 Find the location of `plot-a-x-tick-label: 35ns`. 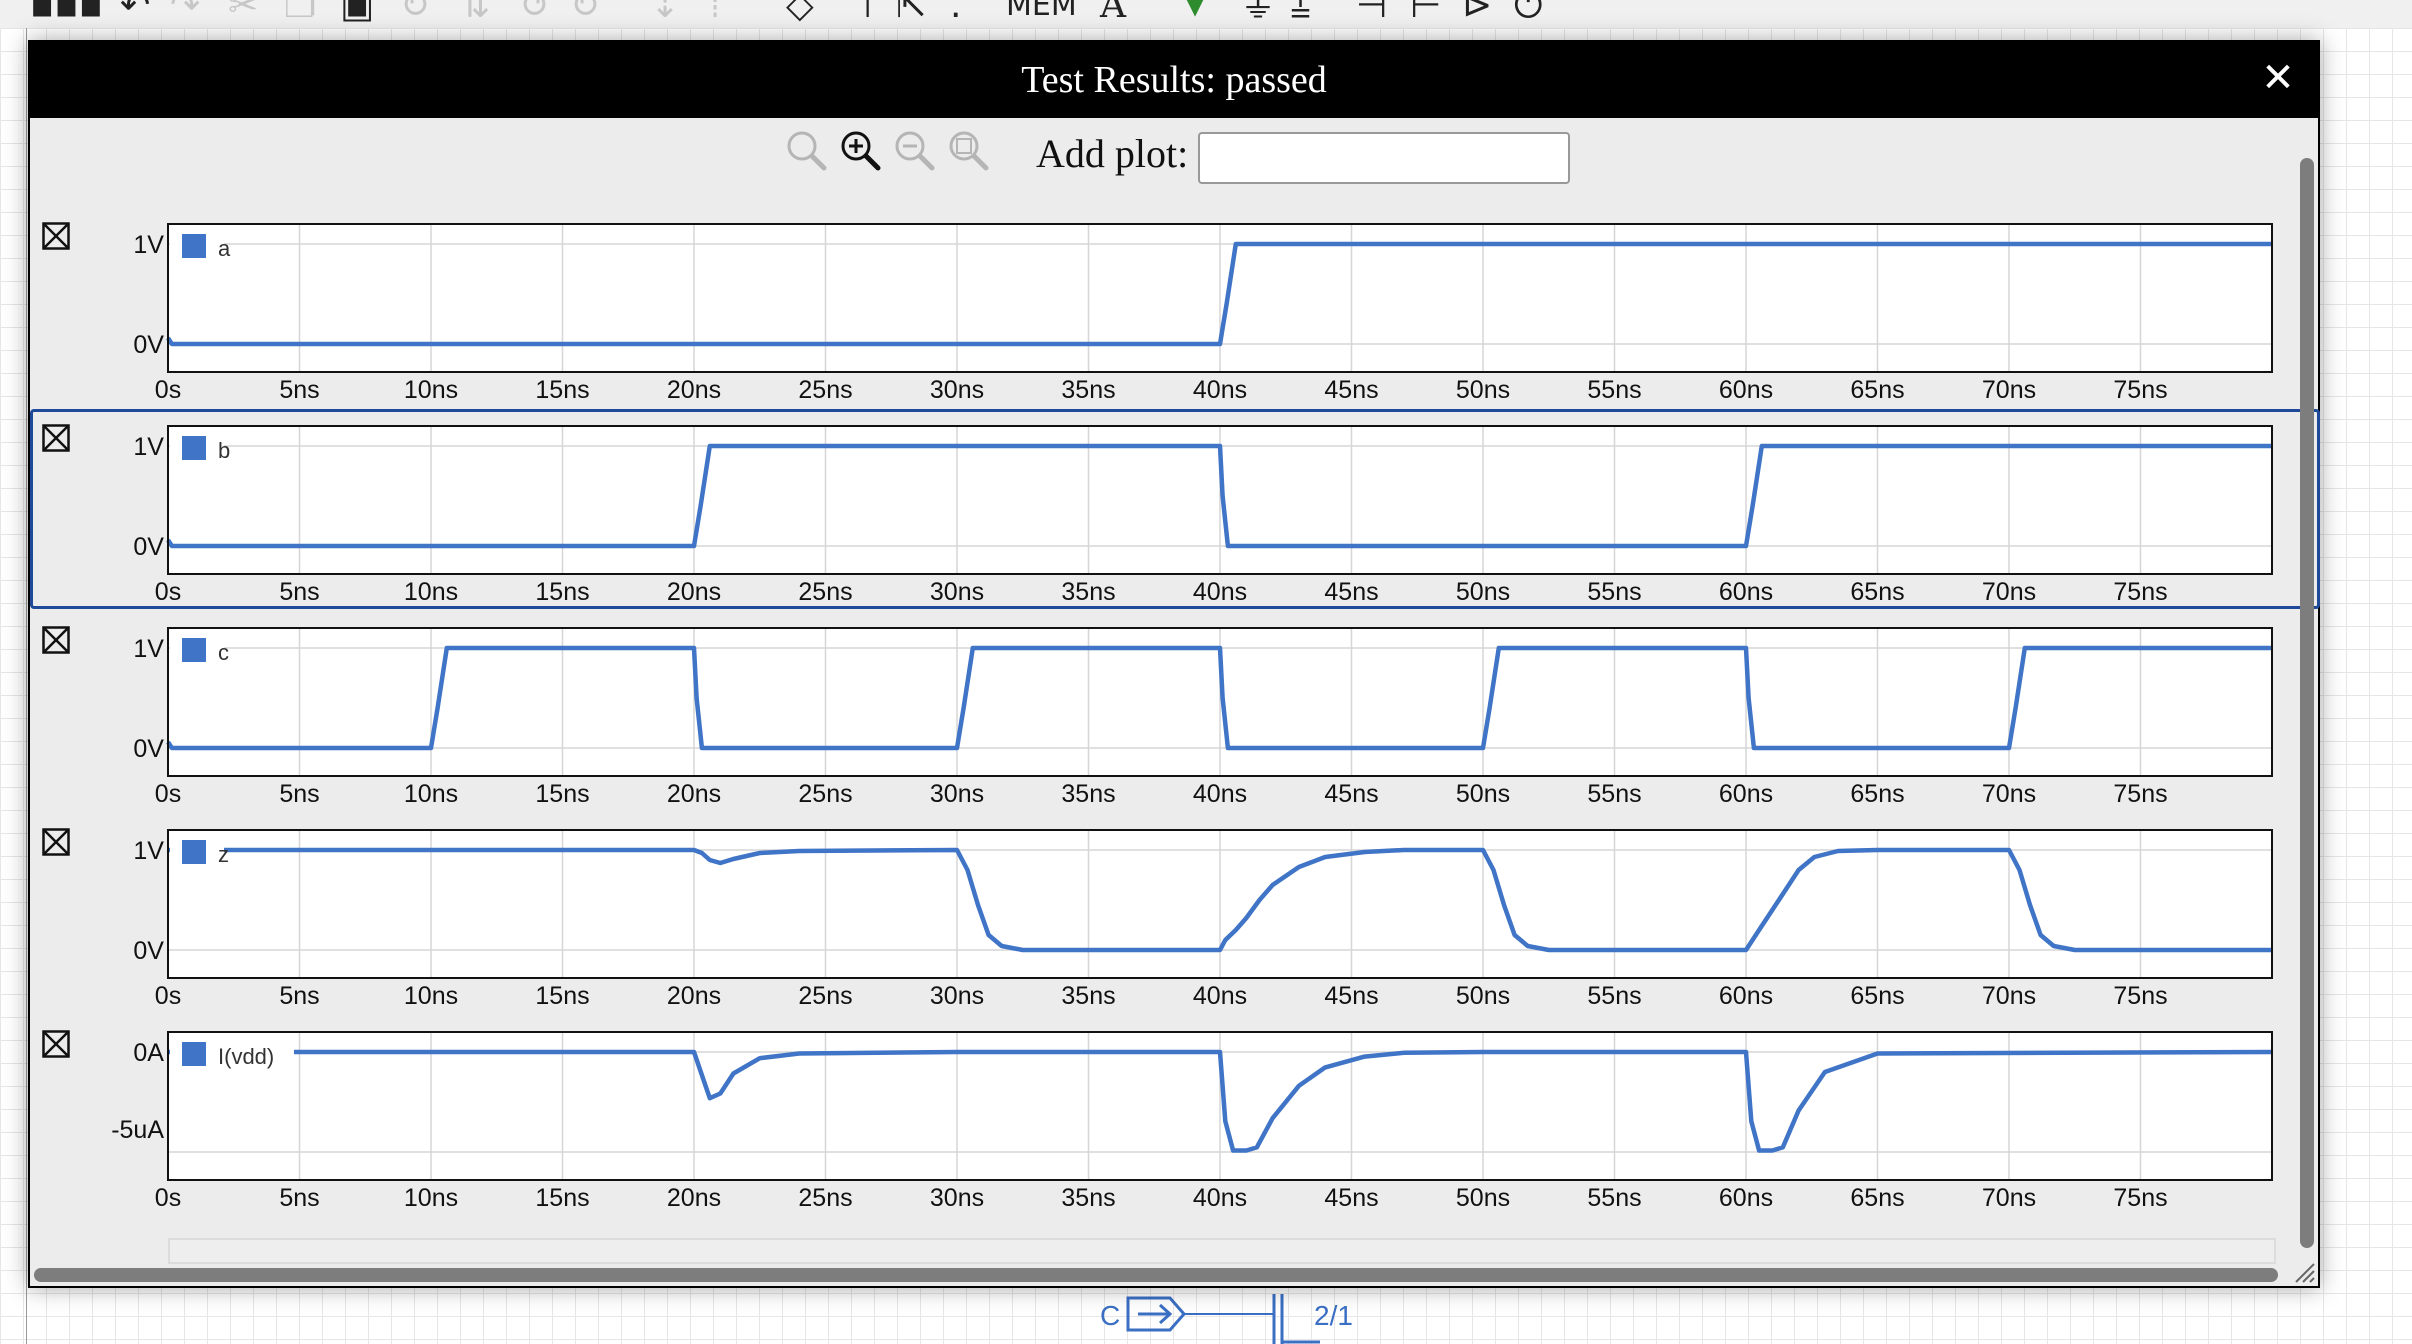

plot-a-x-tick-label: 35ns is located at coordinates (1088, 390).